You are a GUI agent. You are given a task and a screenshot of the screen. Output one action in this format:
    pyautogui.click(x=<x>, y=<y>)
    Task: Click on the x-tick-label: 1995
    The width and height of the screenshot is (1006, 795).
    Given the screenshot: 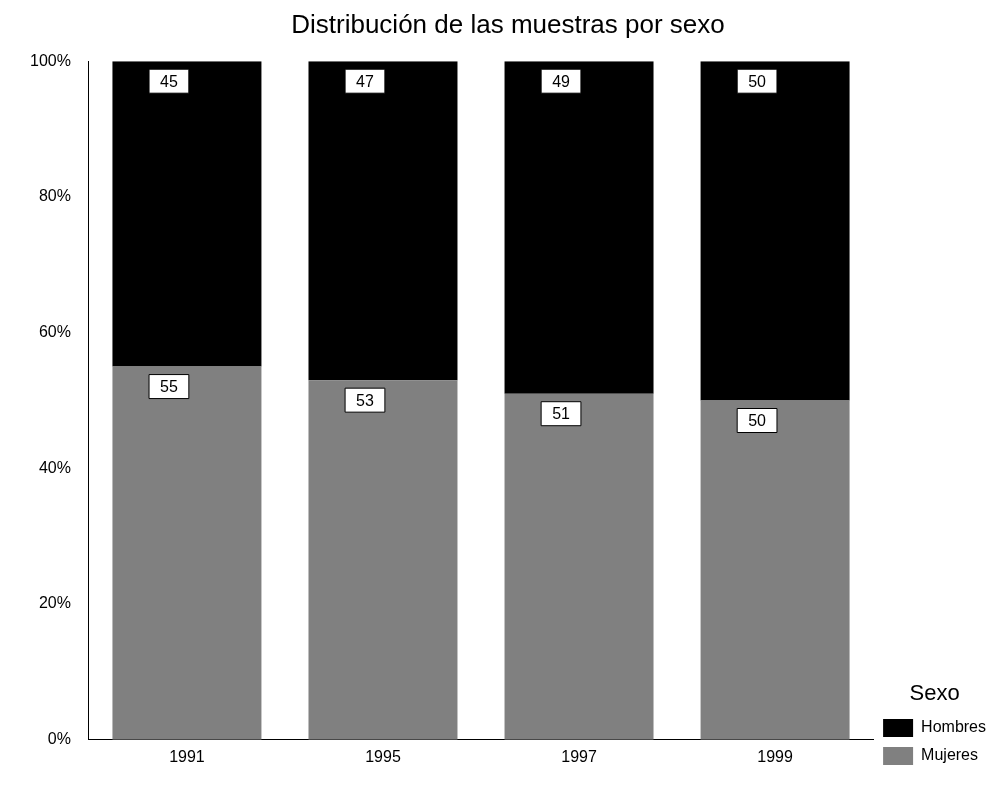 What is the action you would take?
    pyautogui.click(x=383, y=756)
    